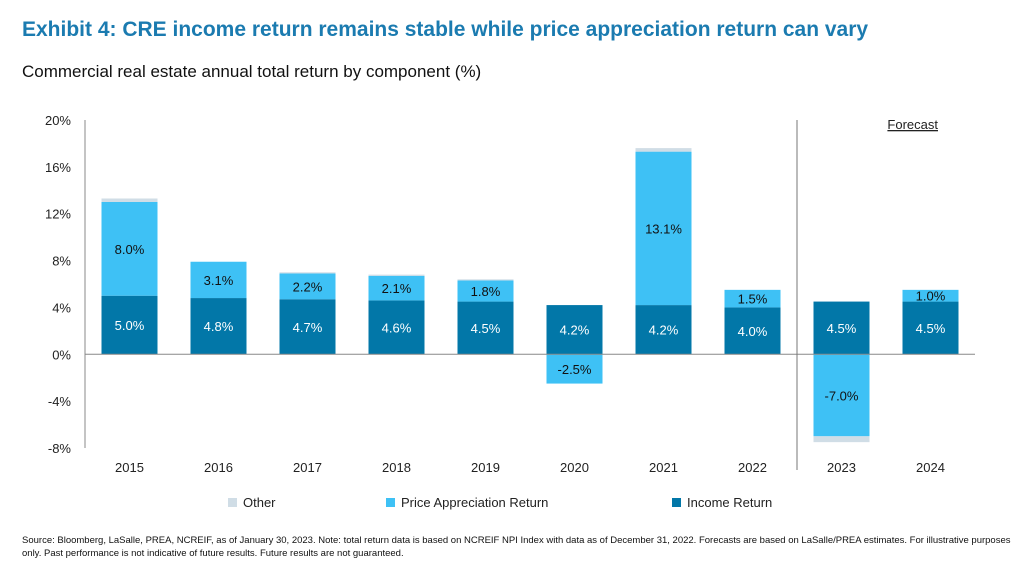  I want to click on data-label: 4.8%, so click(219, 326).